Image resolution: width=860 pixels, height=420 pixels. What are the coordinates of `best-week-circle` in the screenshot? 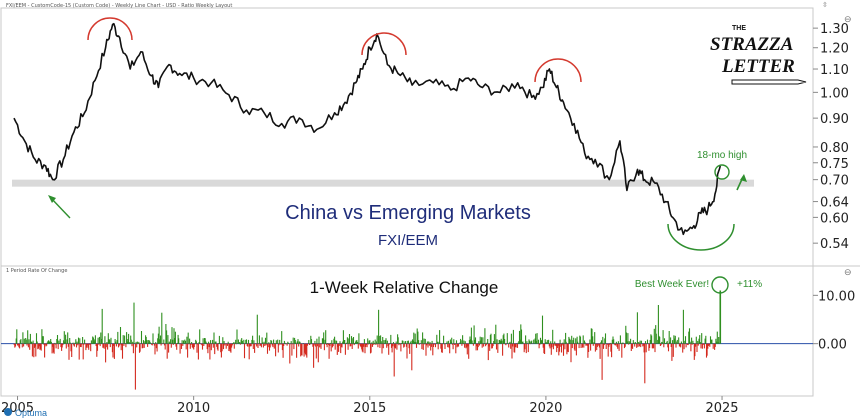 It's located at (720, 285).